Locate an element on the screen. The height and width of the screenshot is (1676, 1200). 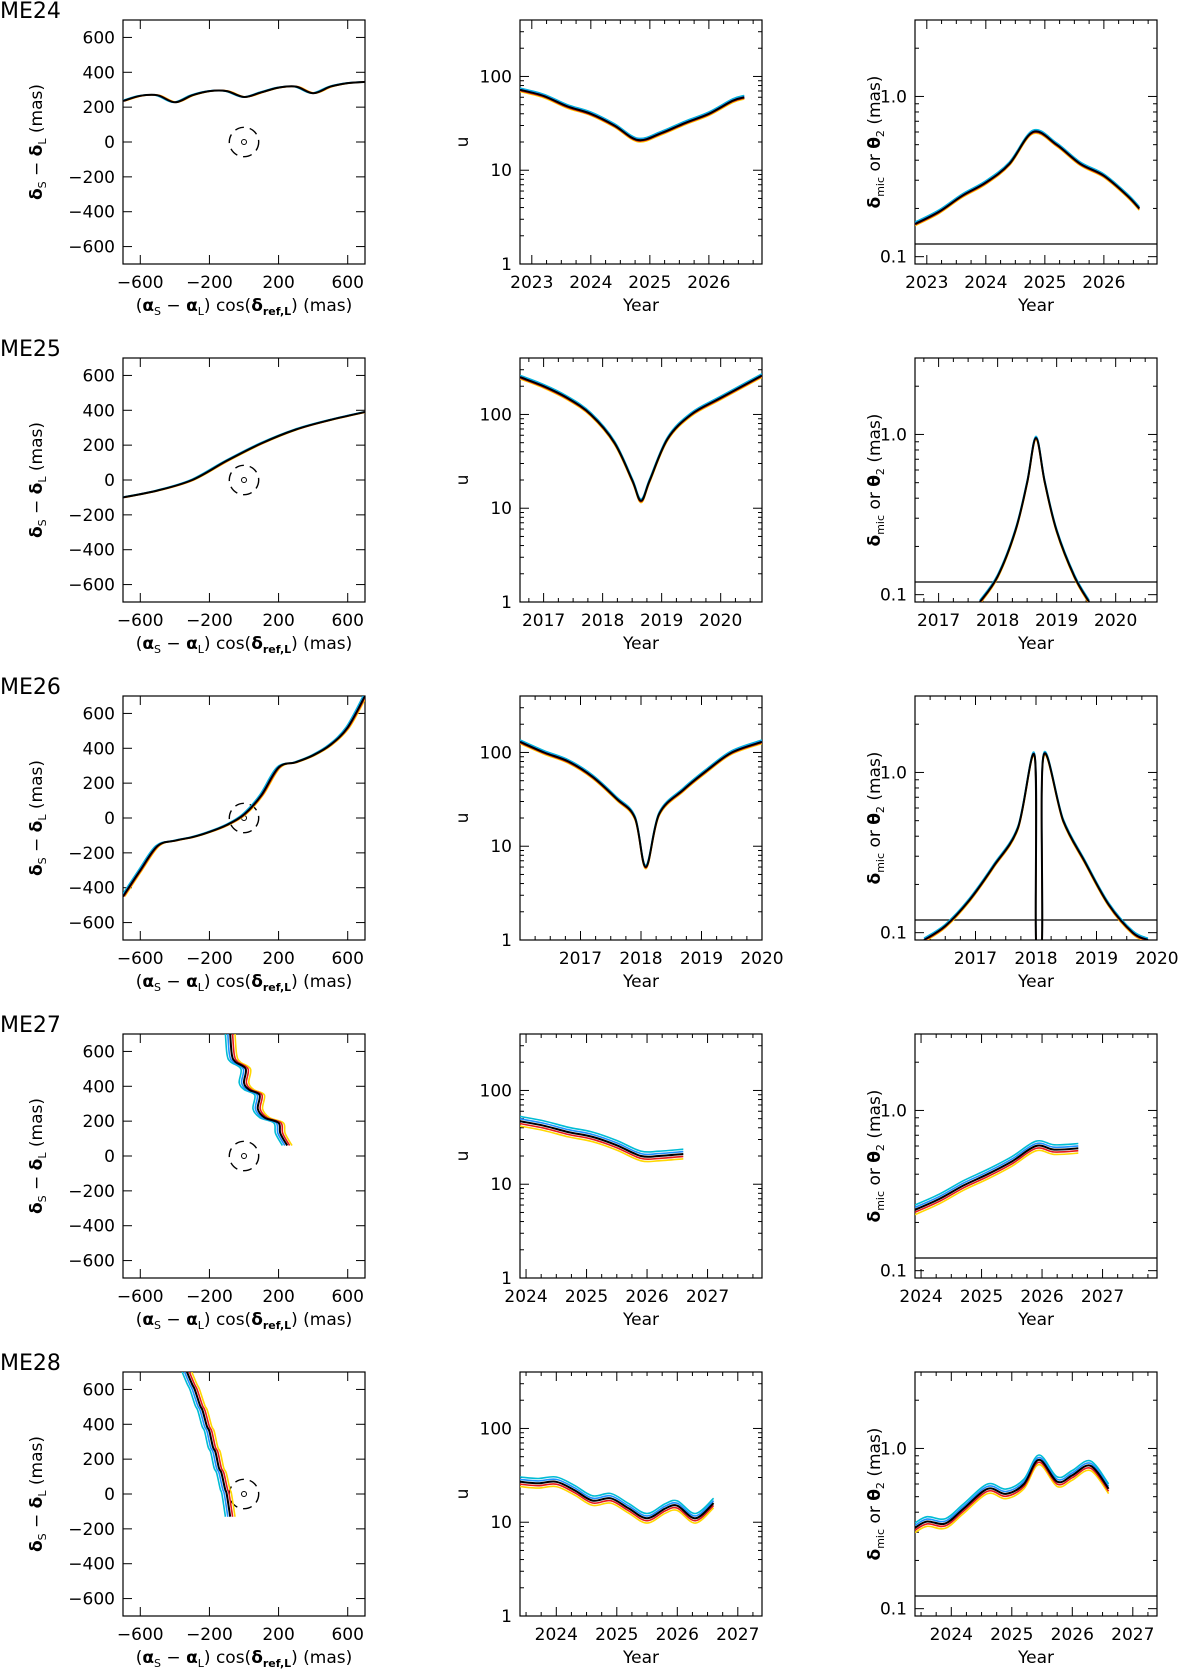
y-tick-label: 0 is located at coordinates (109, 819).